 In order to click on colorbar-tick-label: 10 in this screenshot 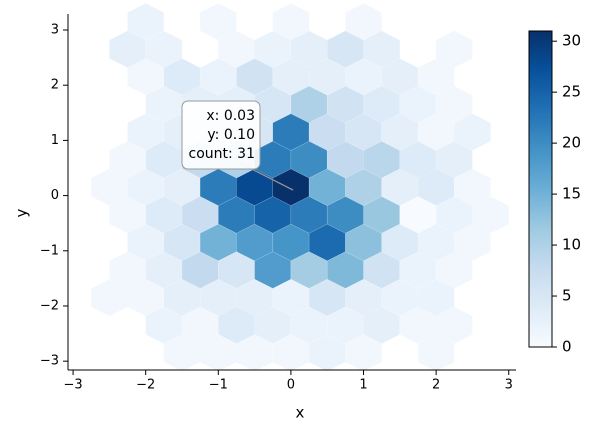, I will do `click(571, 245)`.